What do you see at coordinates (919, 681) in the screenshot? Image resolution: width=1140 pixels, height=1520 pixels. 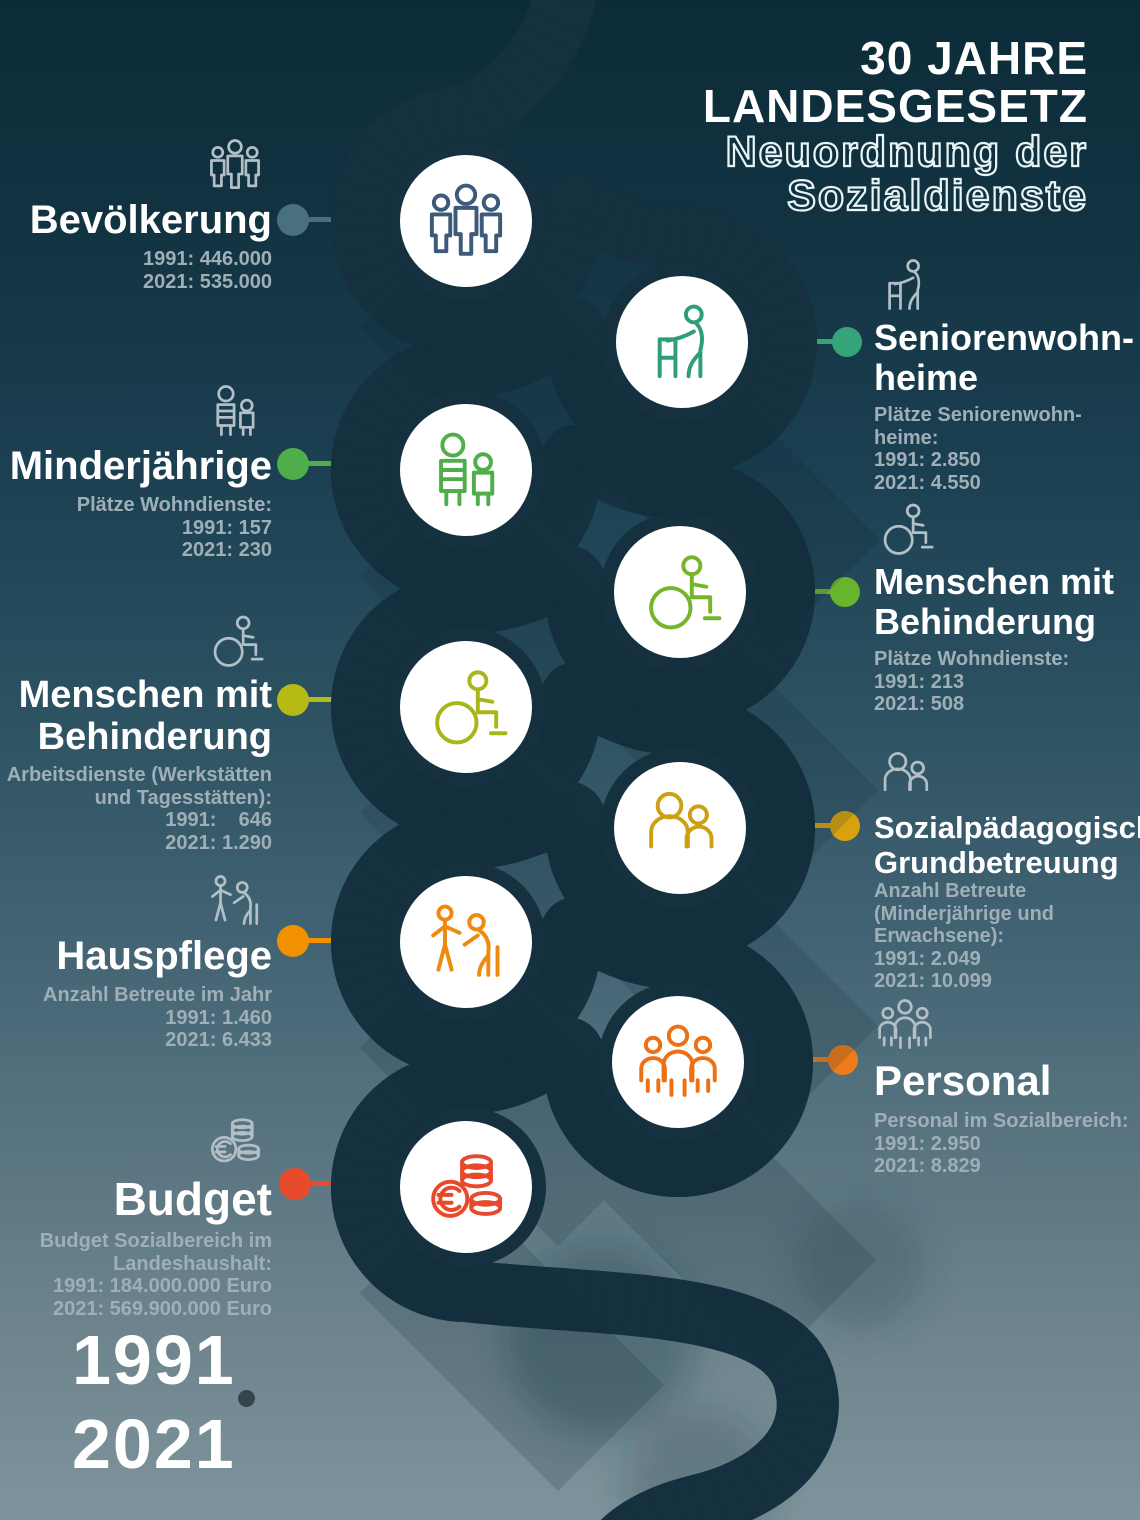 I see `stat-1991: 1991: 213` at bounding box center [919, 681].